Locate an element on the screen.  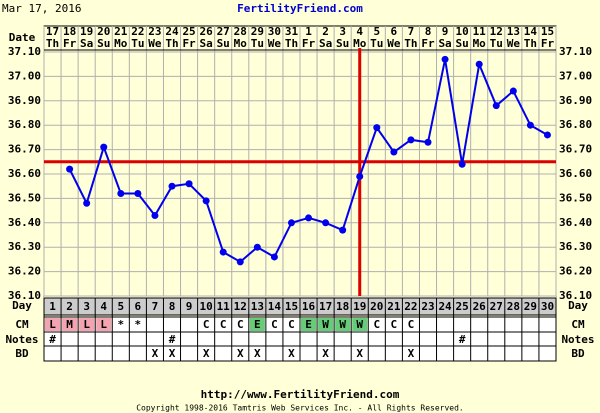
x-tick-label: 16 is located at coordinates (309, 306).